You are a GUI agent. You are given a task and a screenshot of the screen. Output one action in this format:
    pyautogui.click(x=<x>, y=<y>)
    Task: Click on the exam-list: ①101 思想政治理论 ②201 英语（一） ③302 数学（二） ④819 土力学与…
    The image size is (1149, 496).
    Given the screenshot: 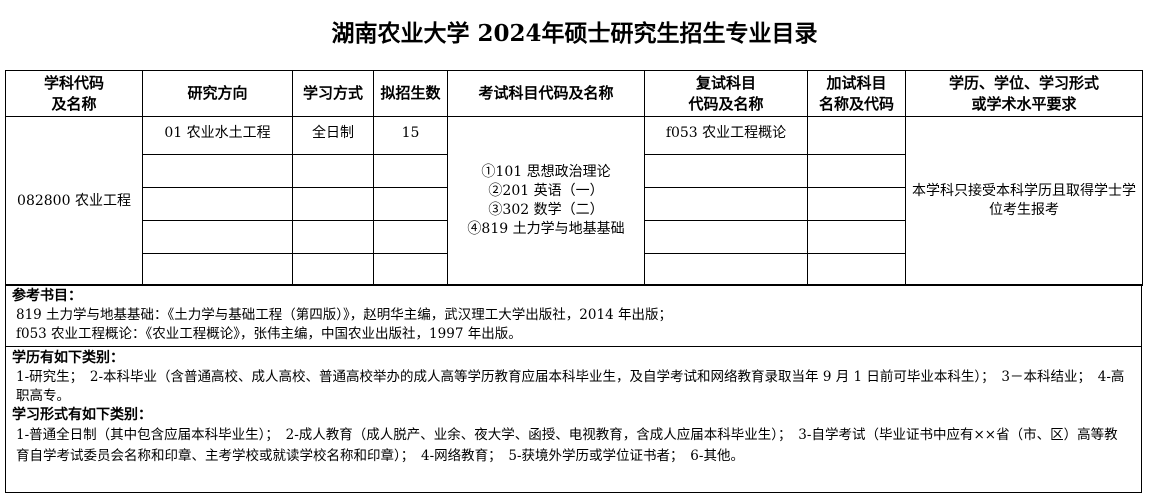 What is the action you would take?
    pyautogui.click(x=545, y=201)
    